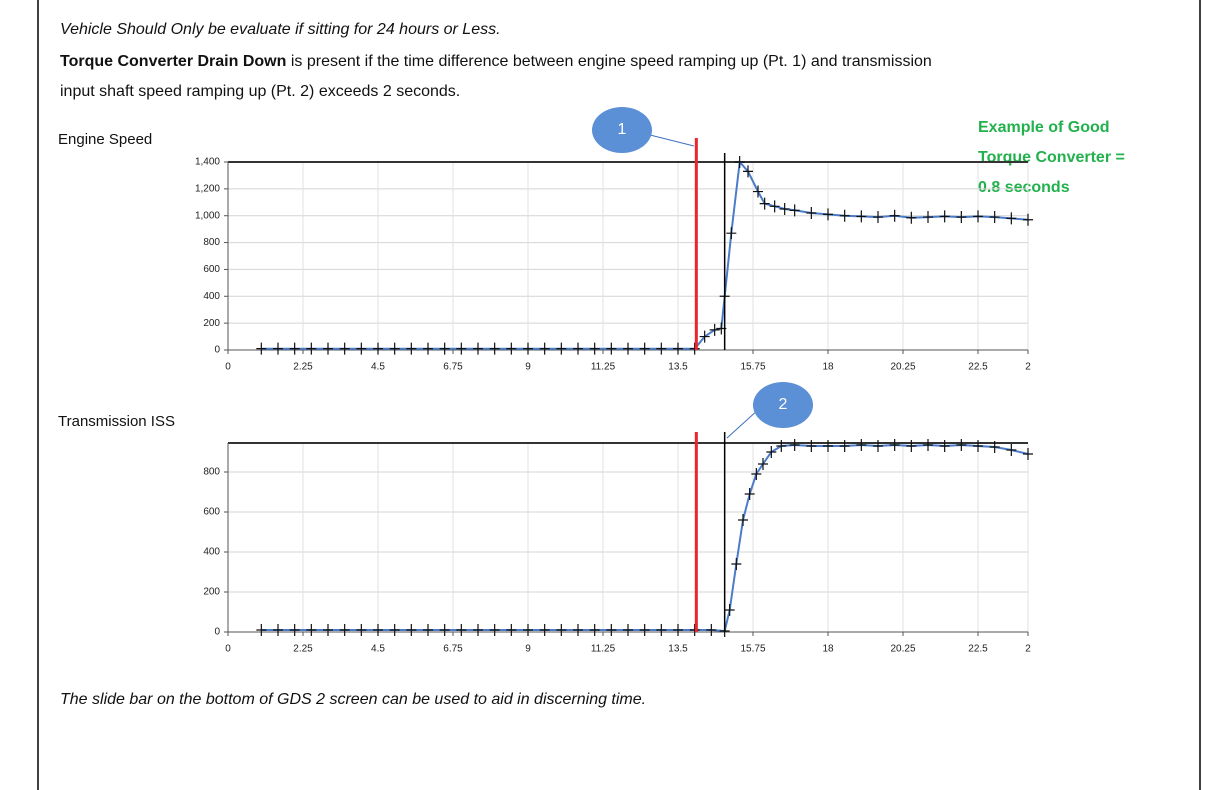 The width and height of the screenshot is (1208, 790). I want to click on example-text: Torque Converter =, so click(1051, 157).